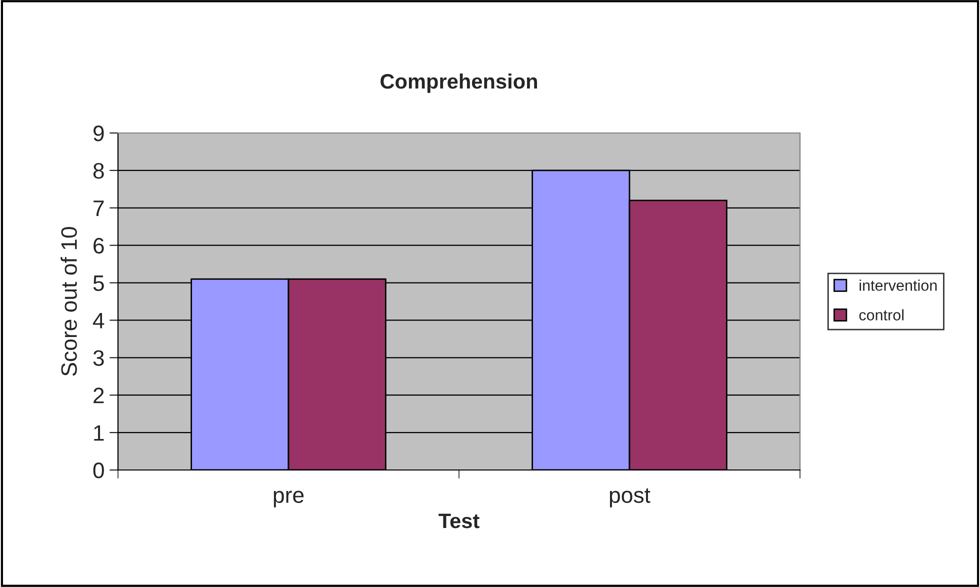 This screenshot has height=587, width=980. Describe the element at coordinates (289, 499) in the screenshot. I see `x-tick-label: pre` at that location.